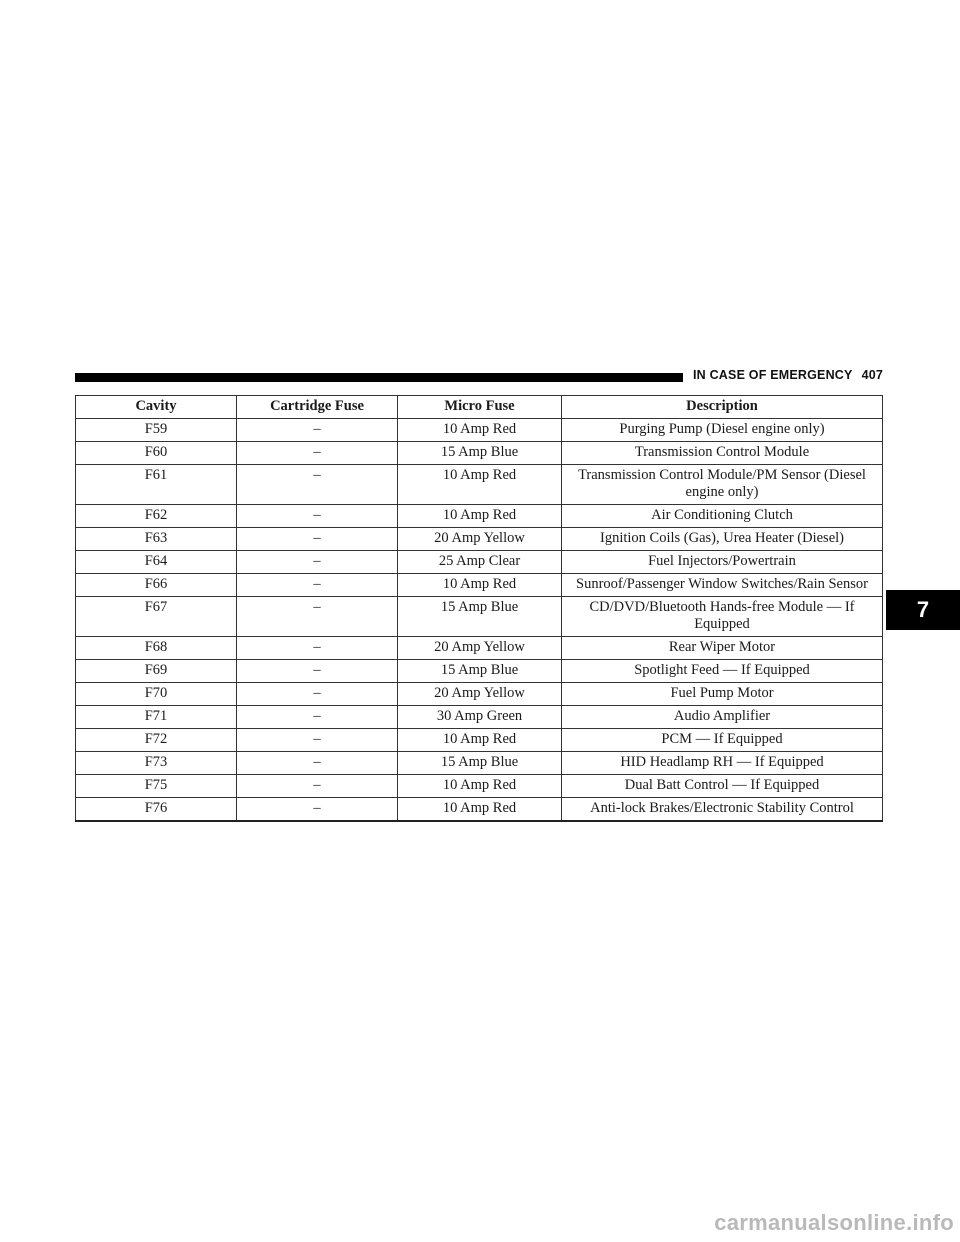  What do you see at coordinates (722, 717) in the screenshot?
I see `cell-description: Audio Amplifier` at bounding box center [722, 717].